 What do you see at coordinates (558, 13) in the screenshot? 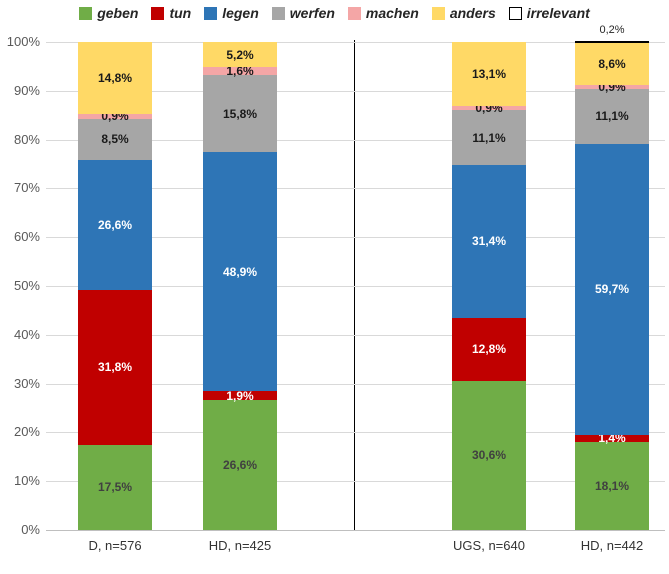
I see `legend-label-irrelevant: irrelevant` at bounding box center [558, 13].